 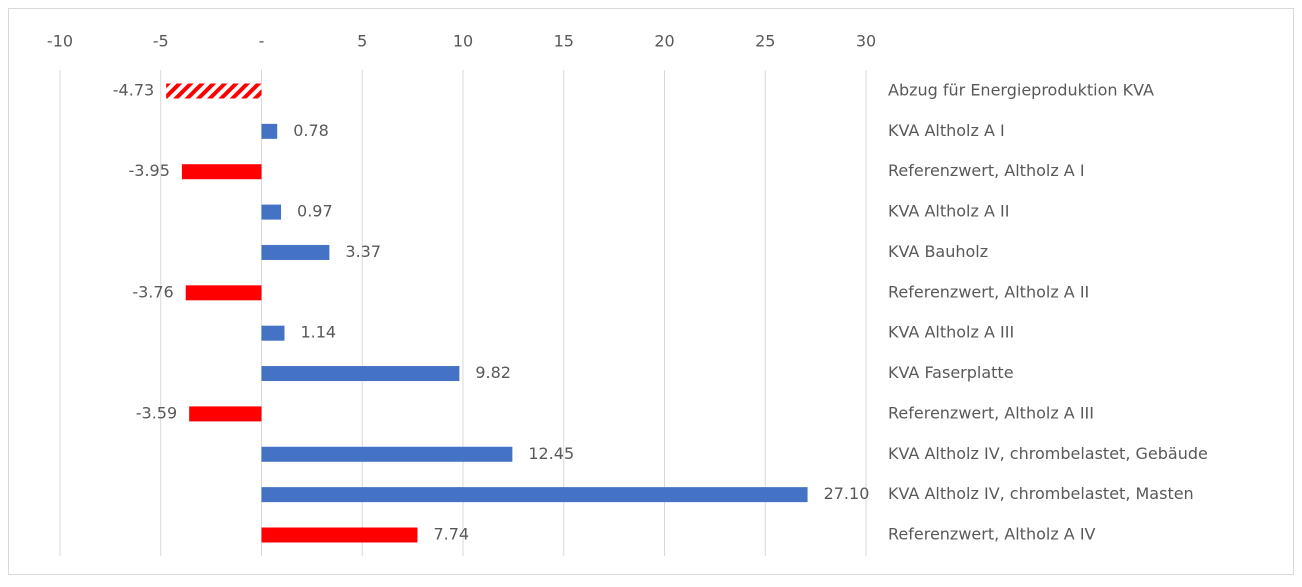 I want to click on value-label: 0.78, so click(x=311, y=130).